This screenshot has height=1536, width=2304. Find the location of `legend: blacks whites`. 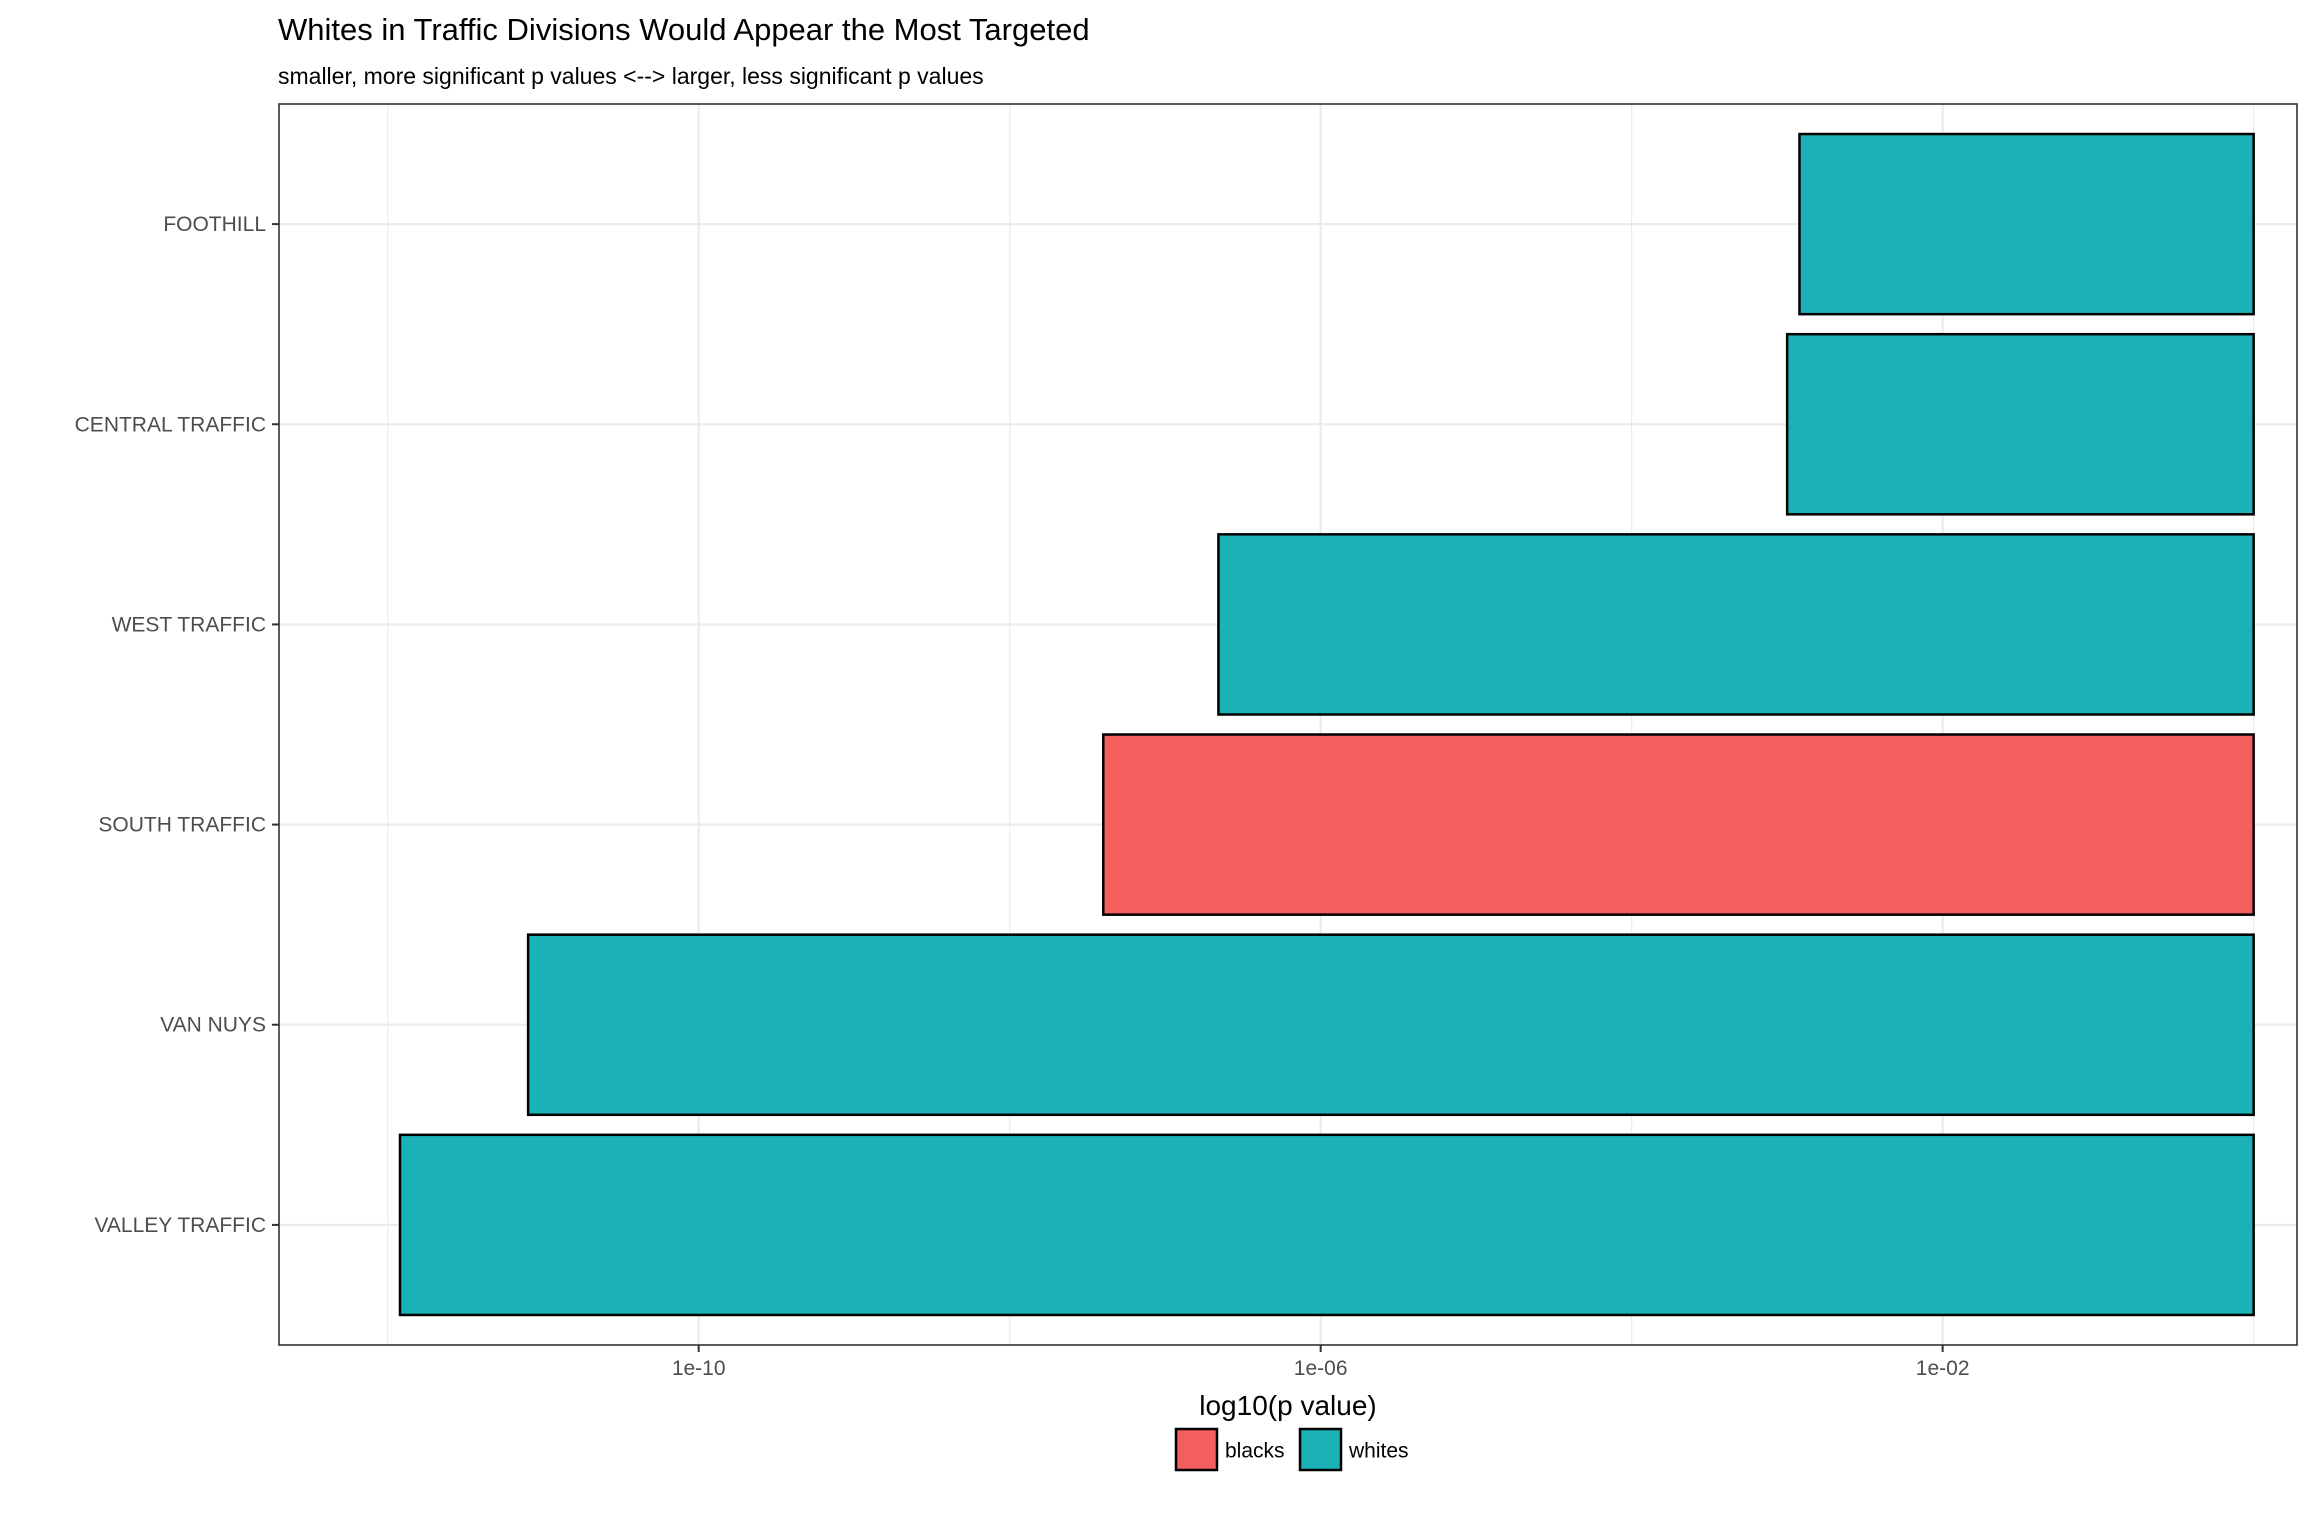

legend: blacks whites is located at coordinates (1291, 1449).